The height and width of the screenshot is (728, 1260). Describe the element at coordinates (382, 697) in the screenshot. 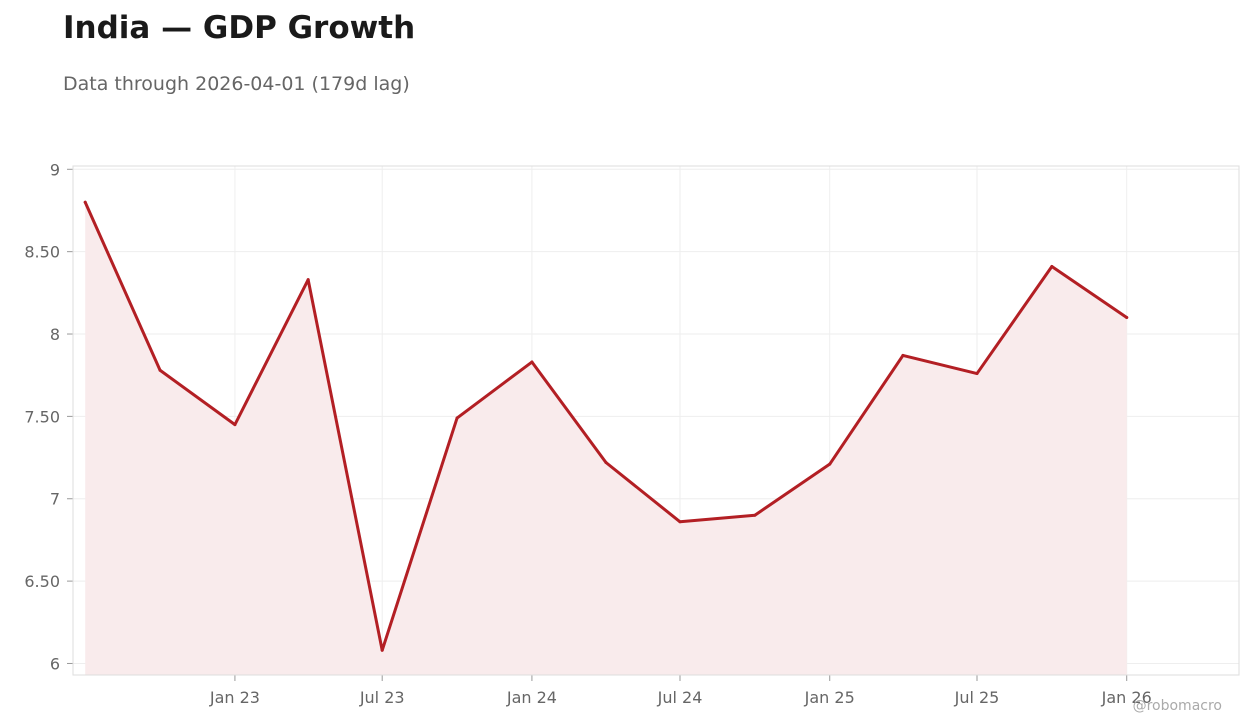

I see `x-tick-label: Jul 23` at that location.